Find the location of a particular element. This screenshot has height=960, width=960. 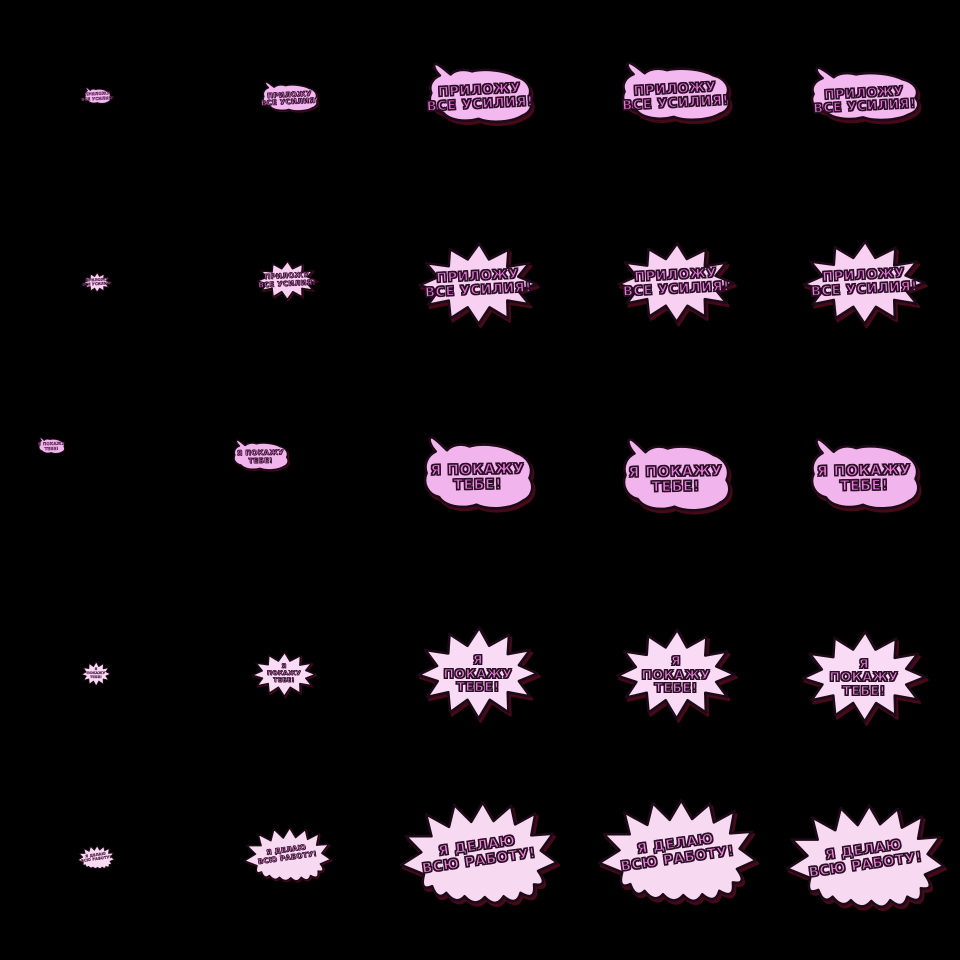

sticker-ya-pokazhu-tebe-burst-size-1: Я ПОКАЖУ ТЕБЕ! is located at coordinates (96, 674).